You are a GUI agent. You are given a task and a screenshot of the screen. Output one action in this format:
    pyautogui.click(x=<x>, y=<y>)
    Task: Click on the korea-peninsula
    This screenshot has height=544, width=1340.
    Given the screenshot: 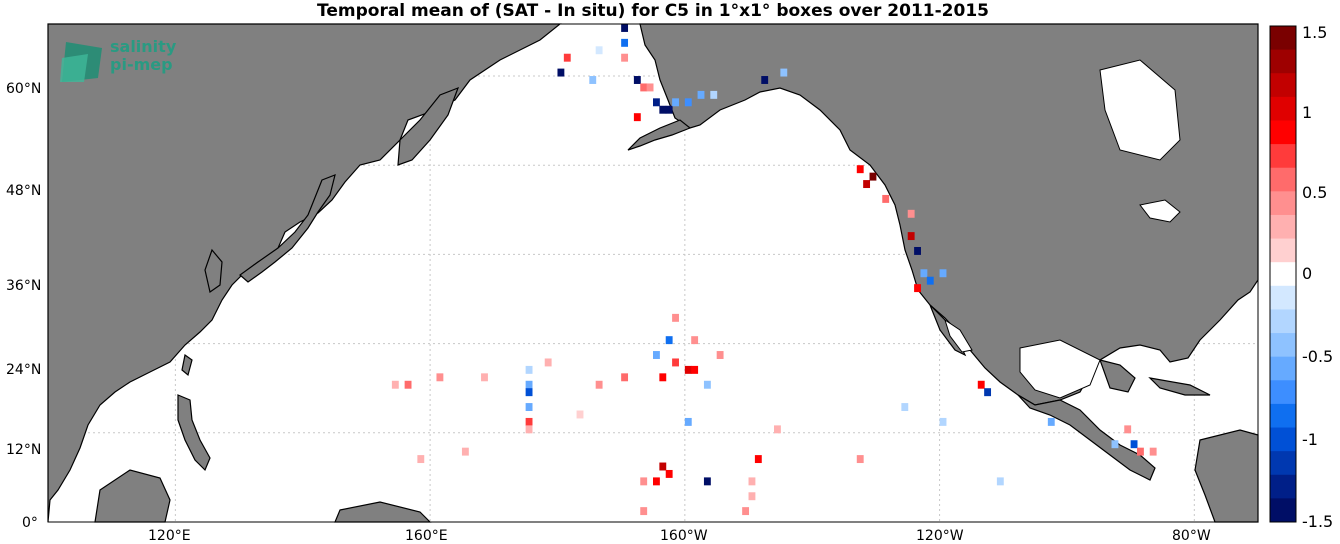 What is the action you would take?
    pyautogui.click(x=213, y=271)
    